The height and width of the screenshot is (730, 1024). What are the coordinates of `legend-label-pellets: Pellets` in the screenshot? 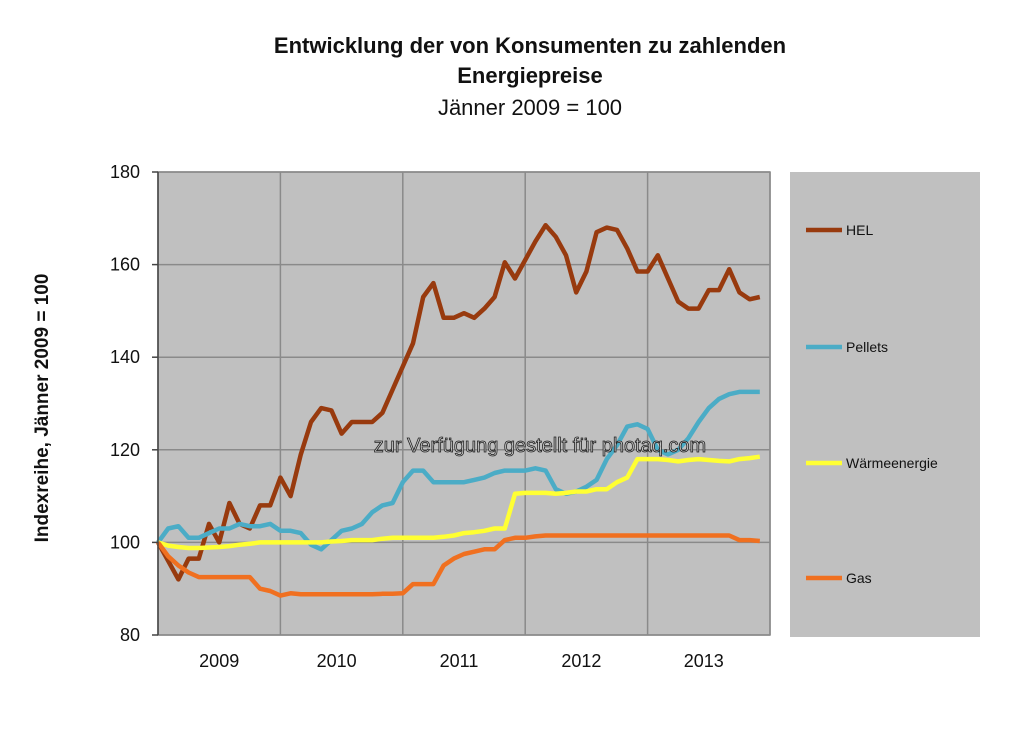 It's located at (867, 347).